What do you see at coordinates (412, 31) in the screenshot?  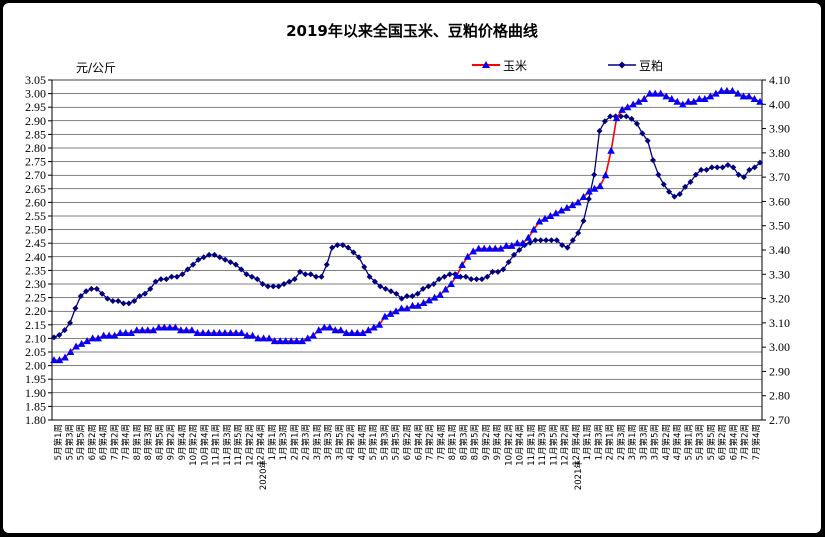 I see `chart-title: 2019年以来全国玉米、豆粕价格曲线` at bounding box center [412, 31].